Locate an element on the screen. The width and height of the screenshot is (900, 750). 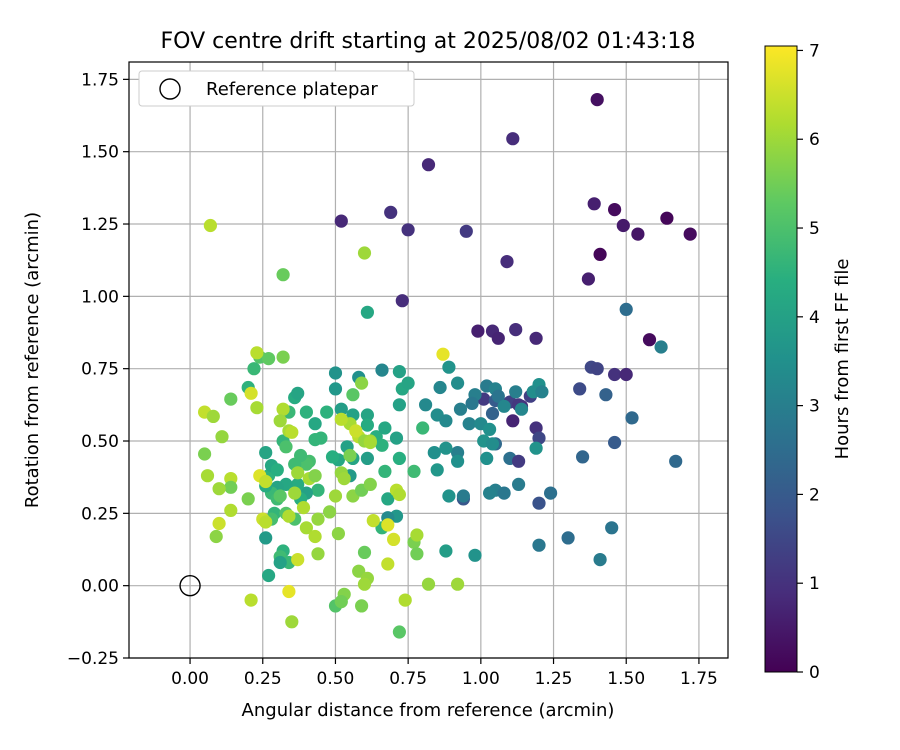
colorbar-tick-label: 1 is located at coordinates (814, 584).